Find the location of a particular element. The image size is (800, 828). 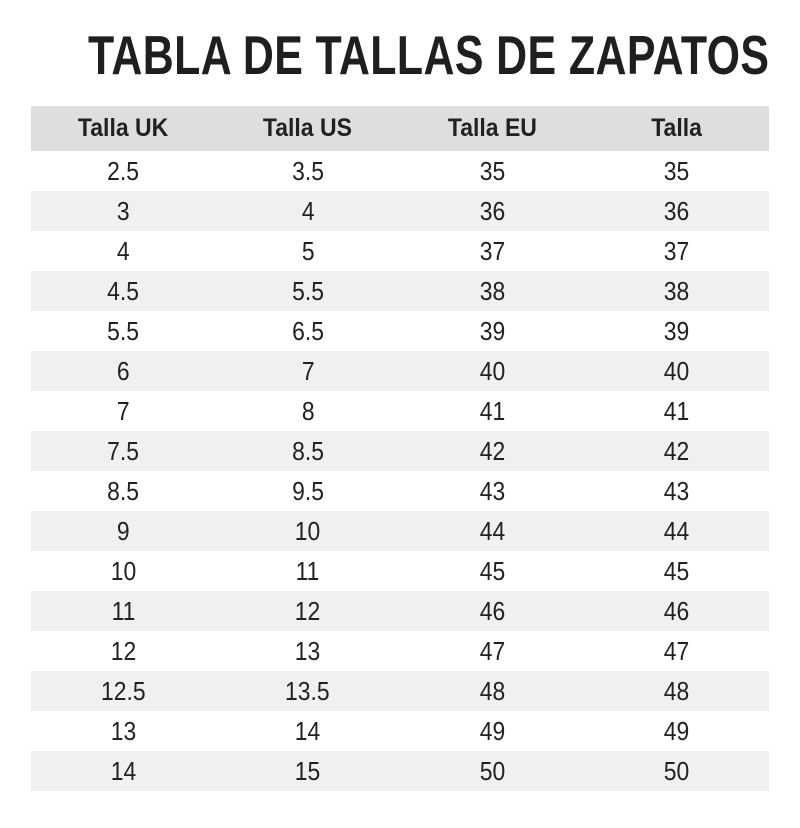

table-cell: 9 is located at coordinates (123, 531).